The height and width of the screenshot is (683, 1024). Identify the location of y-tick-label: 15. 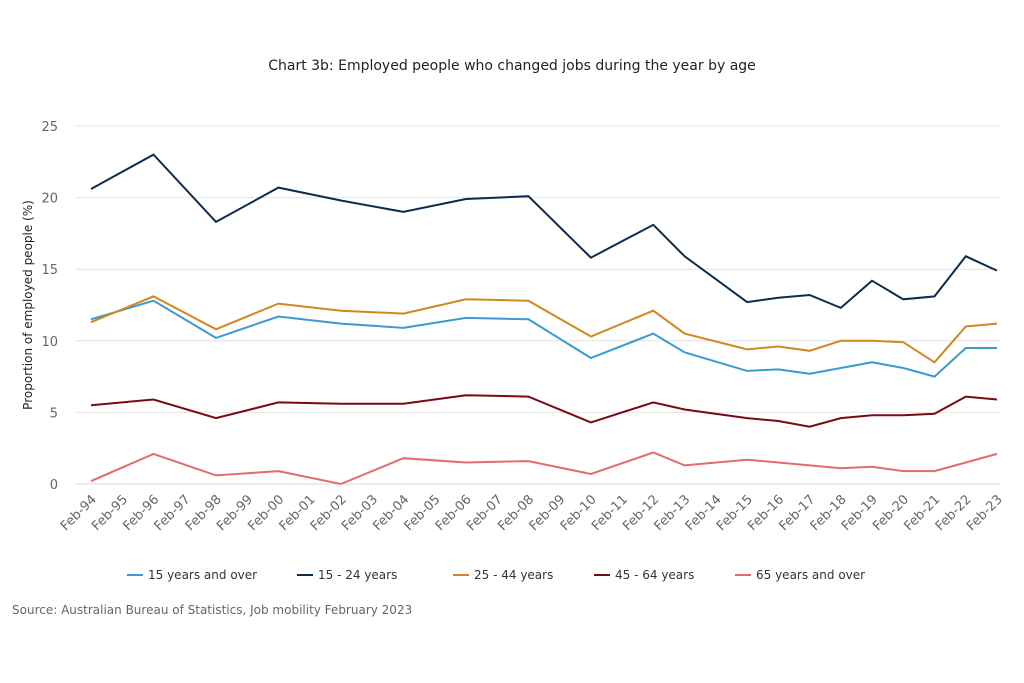
(49, 270).